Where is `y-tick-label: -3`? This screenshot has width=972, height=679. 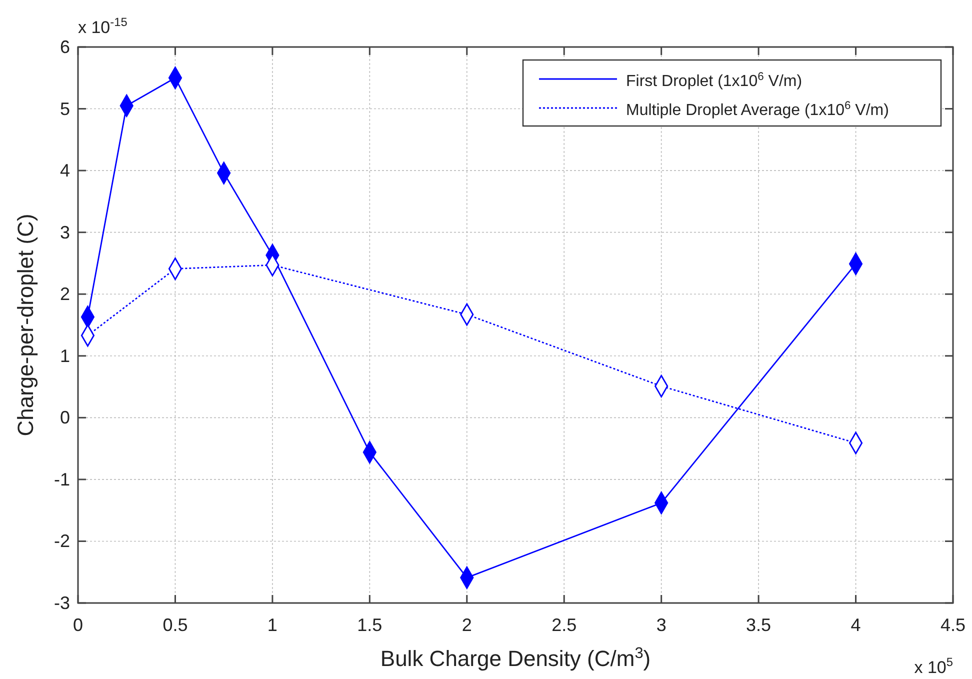
y-tick-label: -3 is located at coordinates (62, 603).